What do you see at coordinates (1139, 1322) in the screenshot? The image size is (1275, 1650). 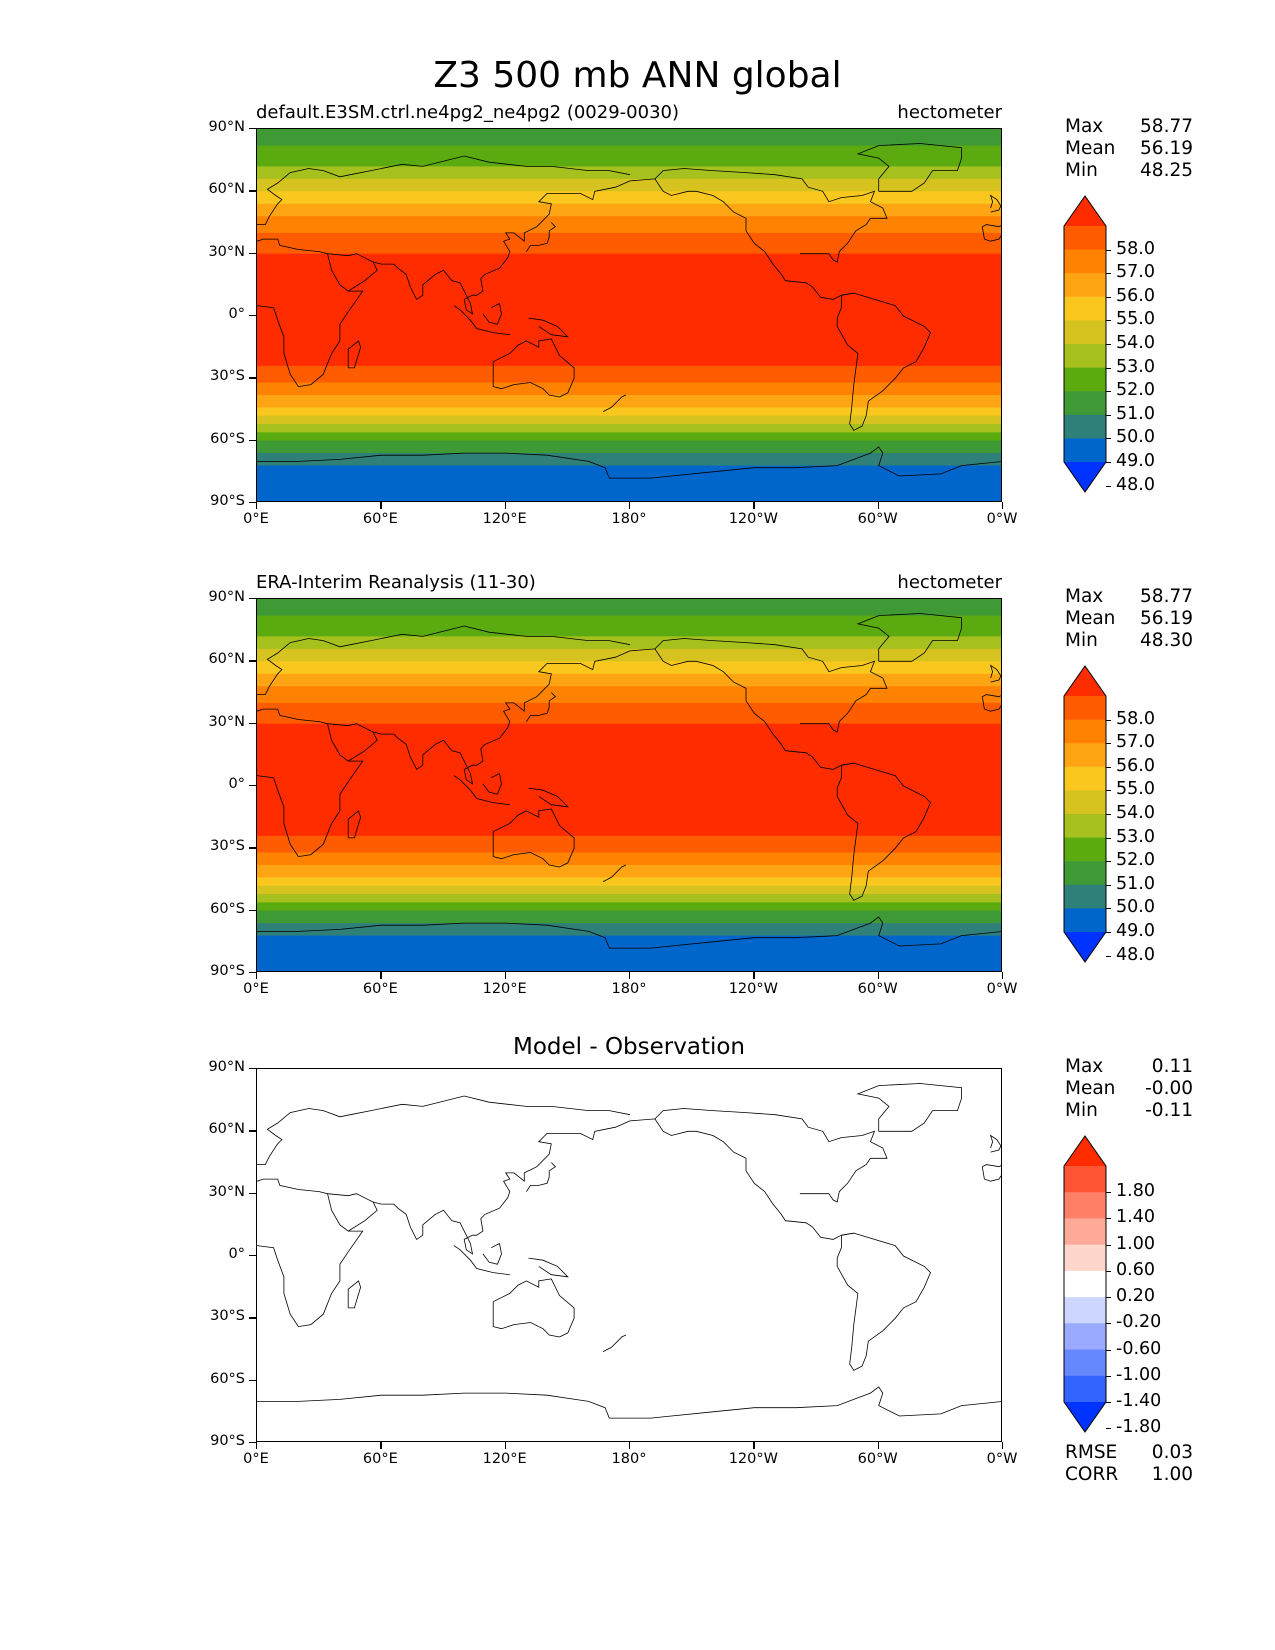 I see `colorbar-label: -0.20` at bounding box center [1139, 1322].